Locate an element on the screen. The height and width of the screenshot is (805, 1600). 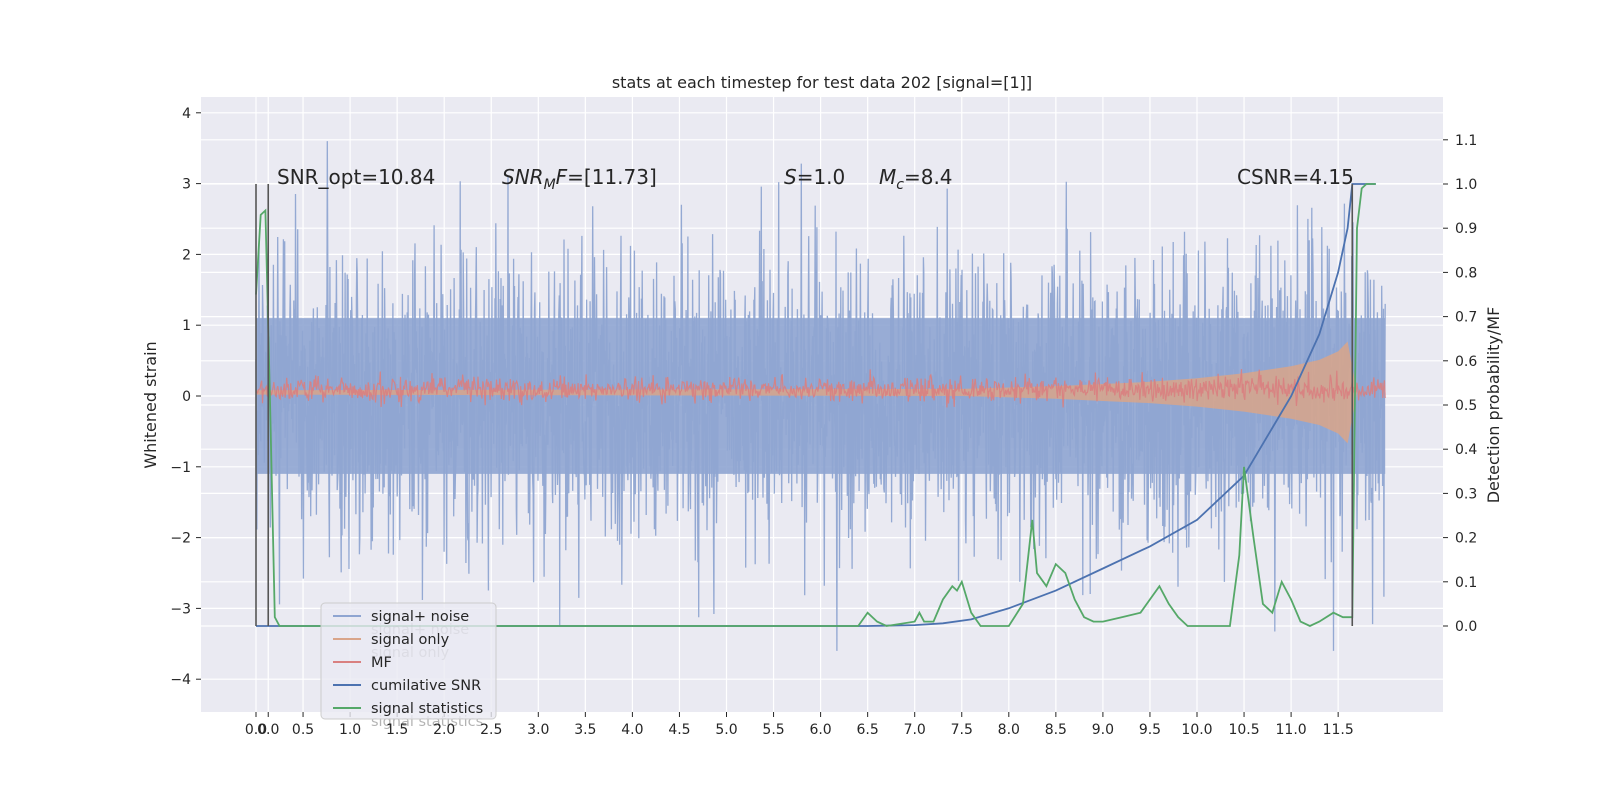
y-tick-label-left: −1 is located at coordinates (180, 468).